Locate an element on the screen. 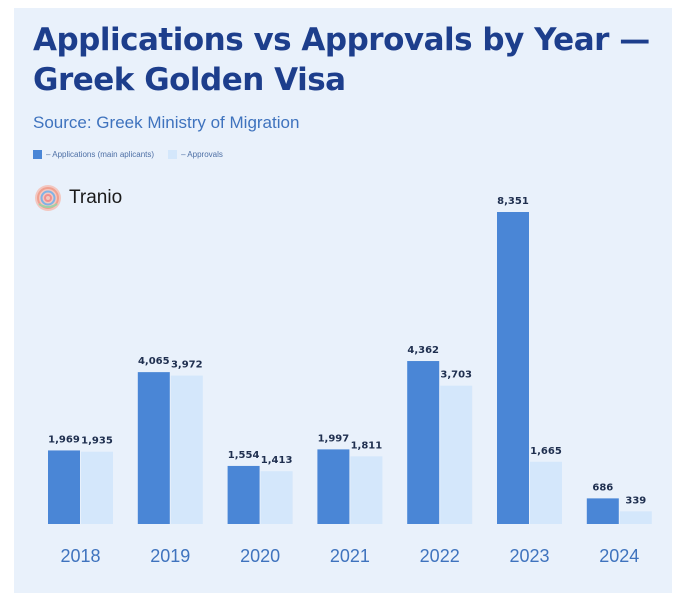 The height and width of the screenshot is (601, 686). fingerprint-logo-icon is located at coordinates (48, 198).